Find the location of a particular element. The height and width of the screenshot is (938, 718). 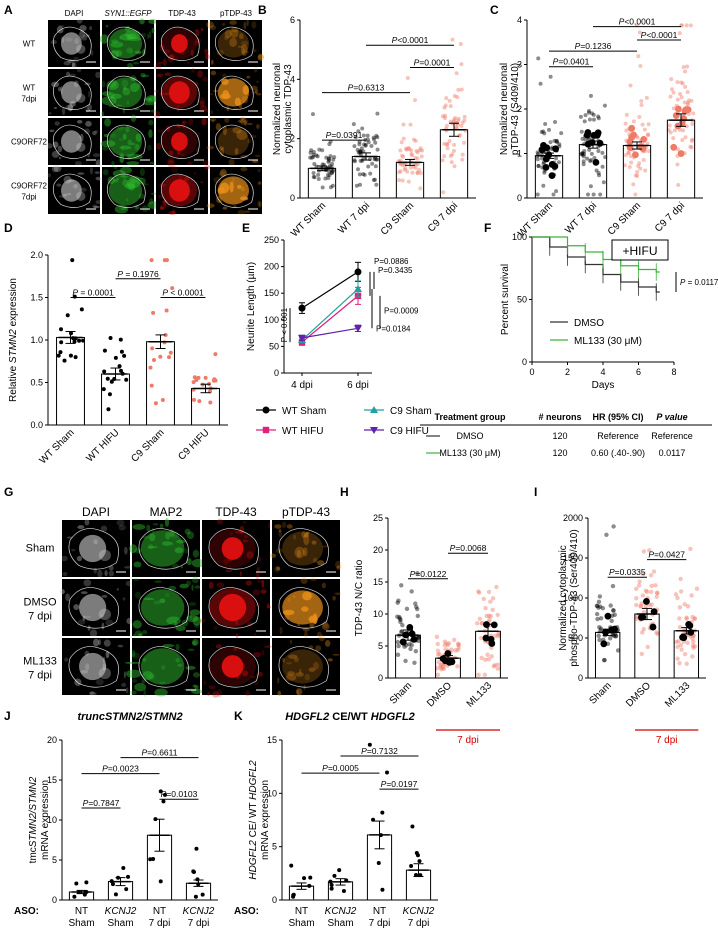

table-header: P value is located at coordinates (671, 417).